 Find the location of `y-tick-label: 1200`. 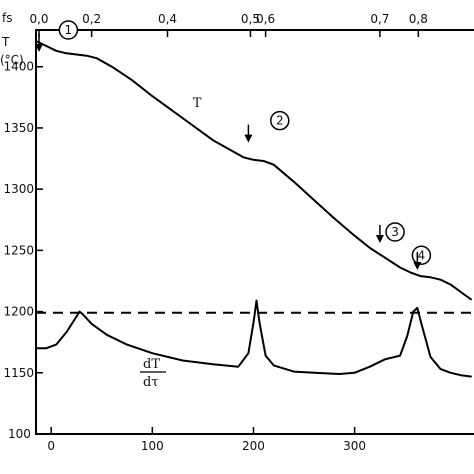

y-tick-label: 1200 is located at coordinates (18, 312).